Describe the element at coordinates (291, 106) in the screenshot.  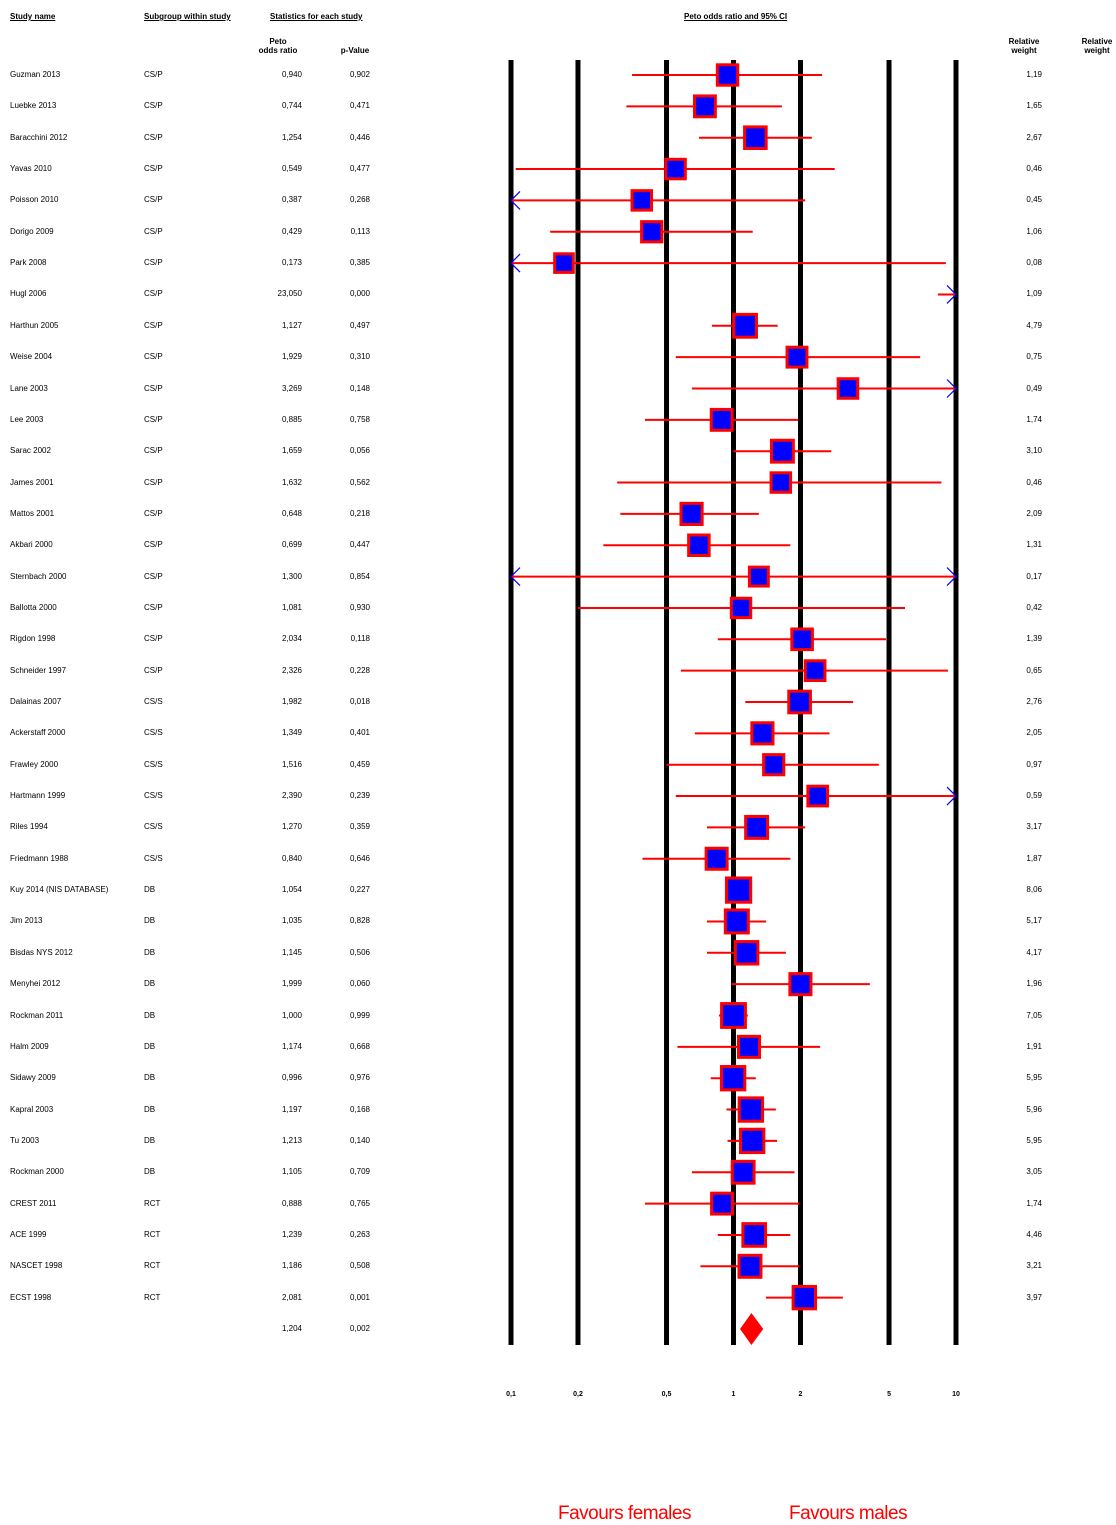
I see `study-odds-ratio: 0,744` at that location.